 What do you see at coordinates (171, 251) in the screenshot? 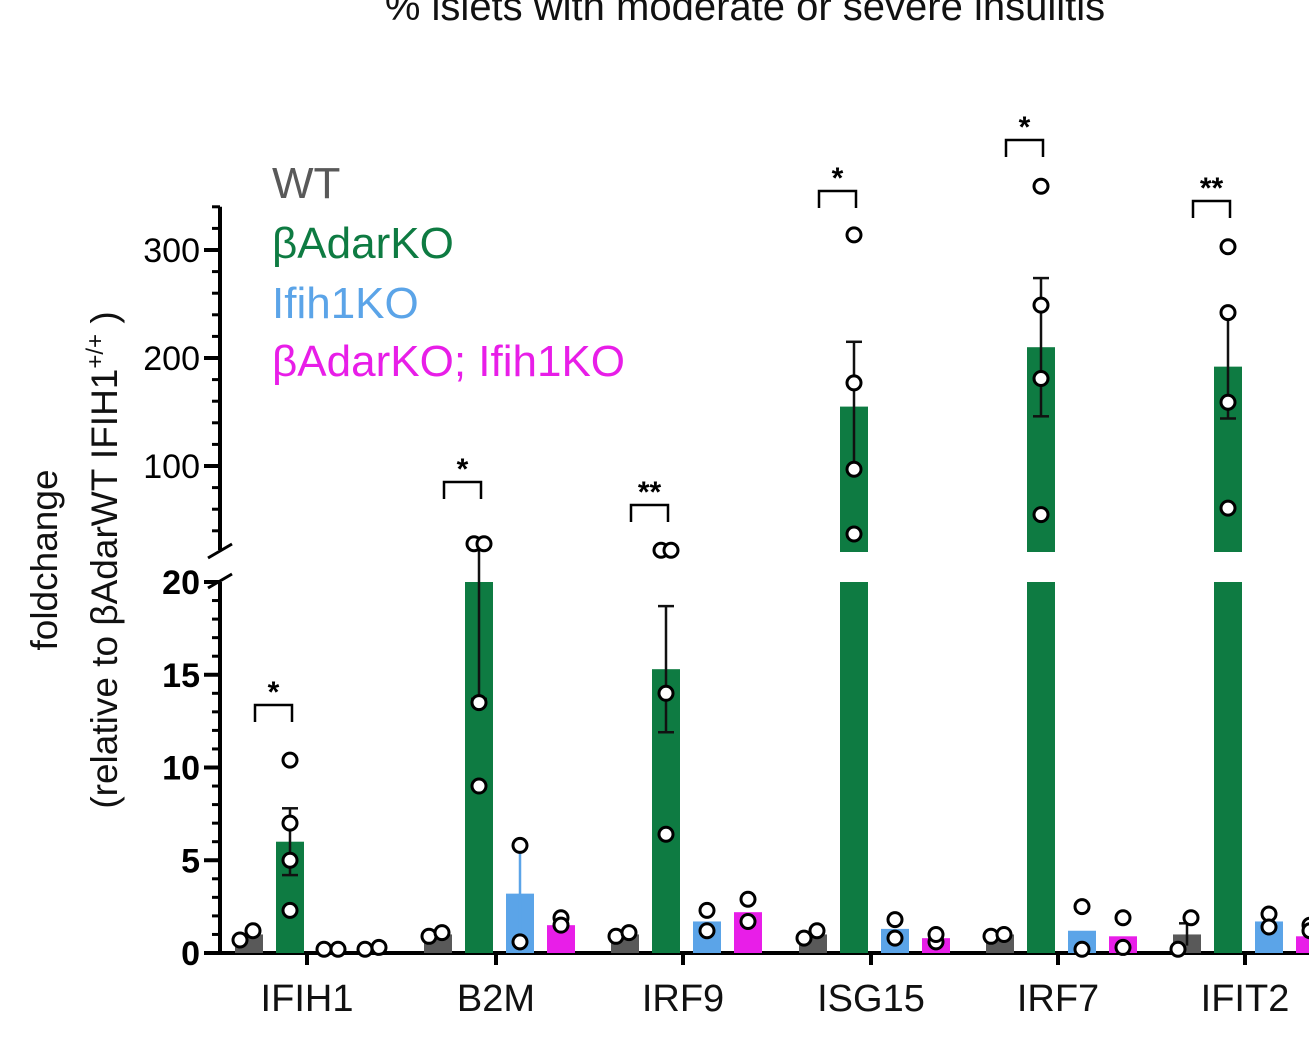
I see `y-tick-label: 300` at bounding box center [171, 251].